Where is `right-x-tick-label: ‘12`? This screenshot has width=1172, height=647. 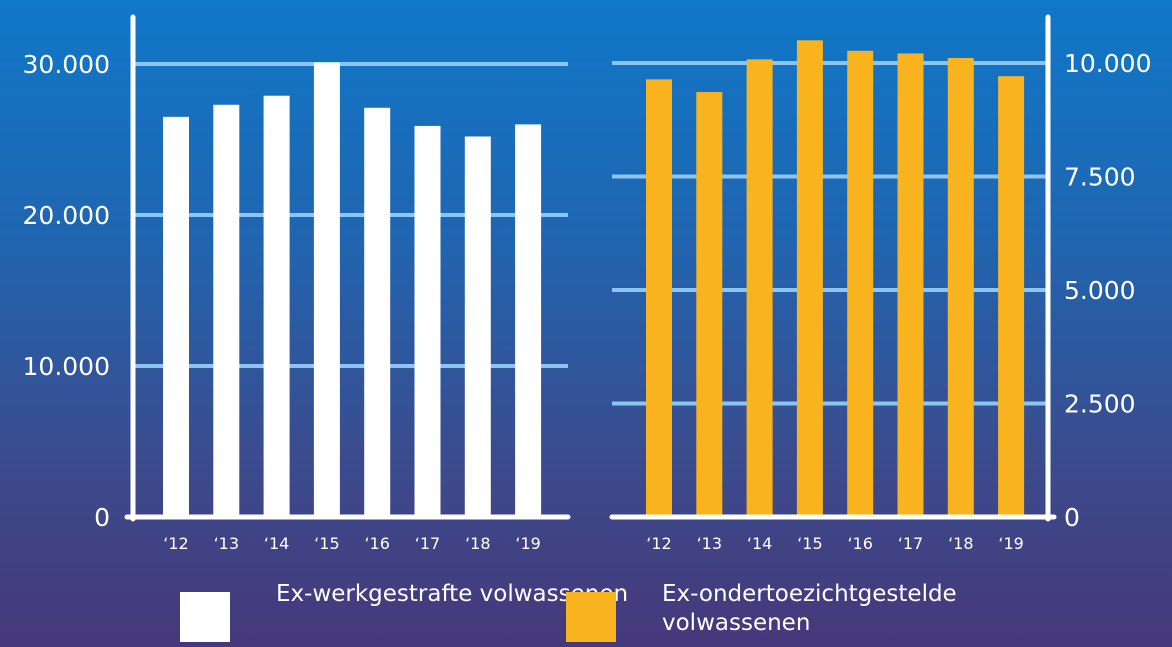
right-x-tick-label: ‘12 is located at coordinates (658, 543).